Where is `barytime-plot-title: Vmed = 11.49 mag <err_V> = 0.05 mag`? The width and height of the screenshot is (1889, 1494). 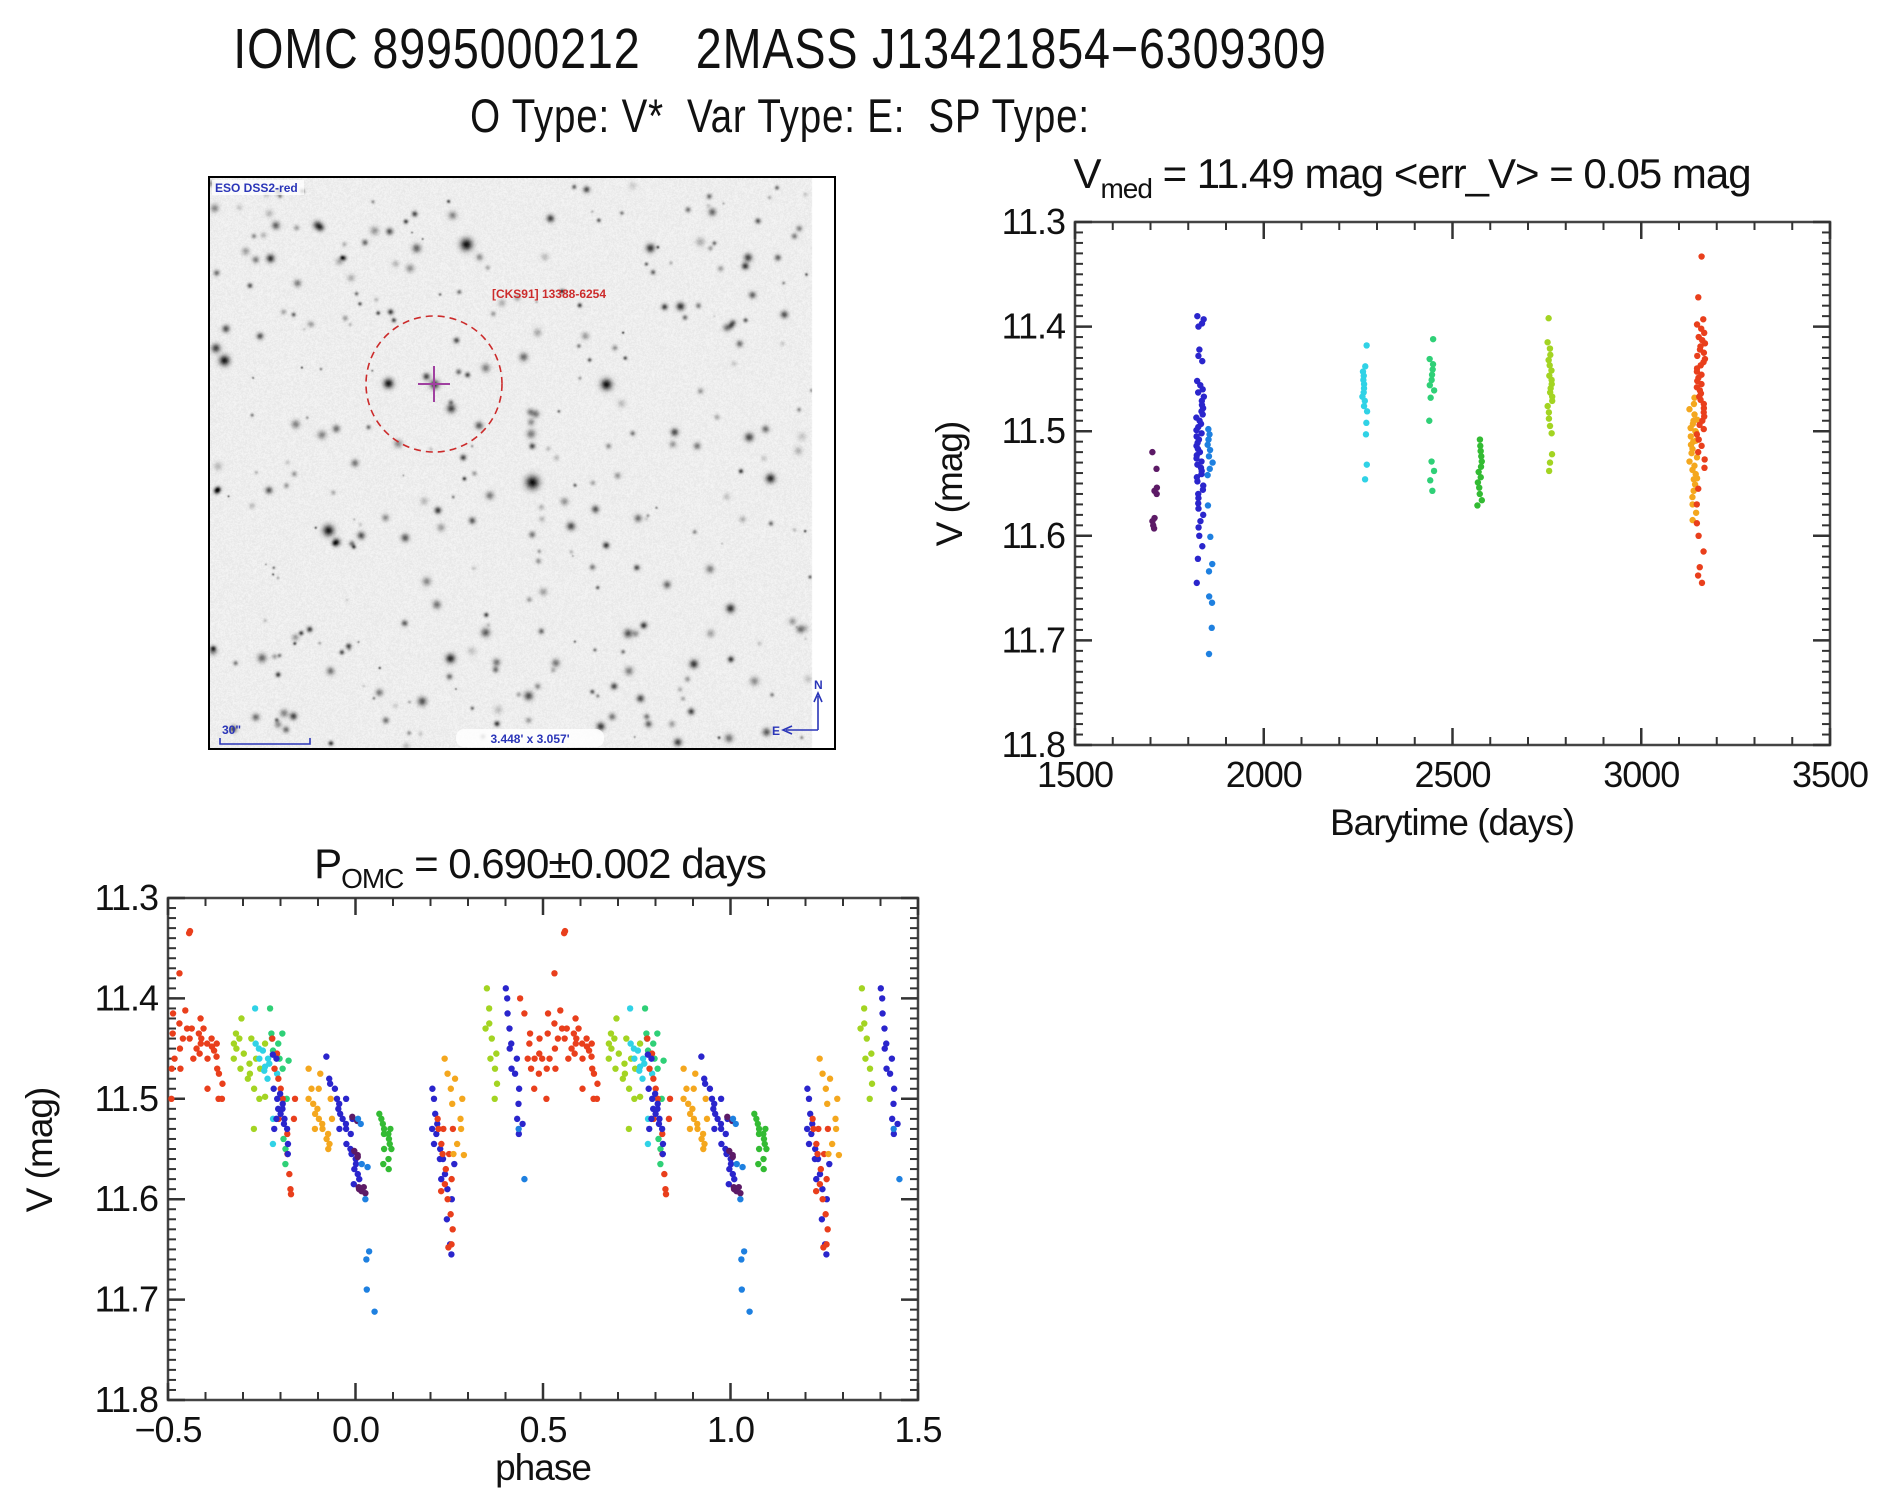 barytime-plot-title: Vmed = 11.49 mag <err_V> = 0.05 mag is located at coordinates (1411, 177).